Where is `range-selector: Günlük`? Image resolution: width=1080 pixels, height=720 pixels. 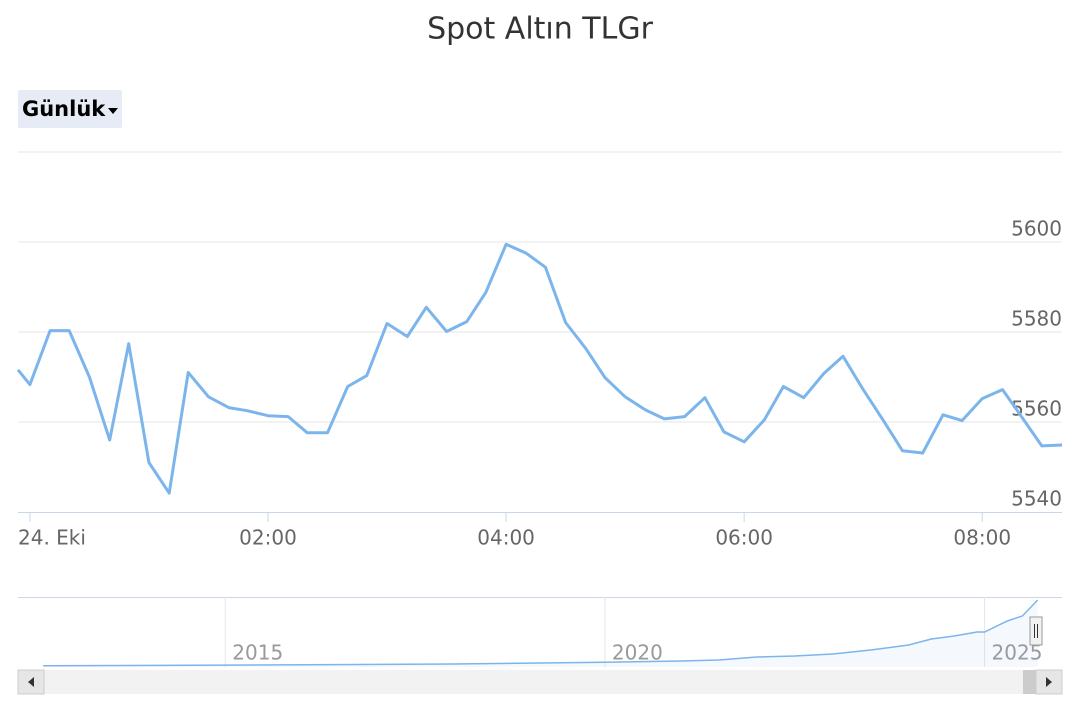
range-selector: Günlük is located at coordinates (70, 109).